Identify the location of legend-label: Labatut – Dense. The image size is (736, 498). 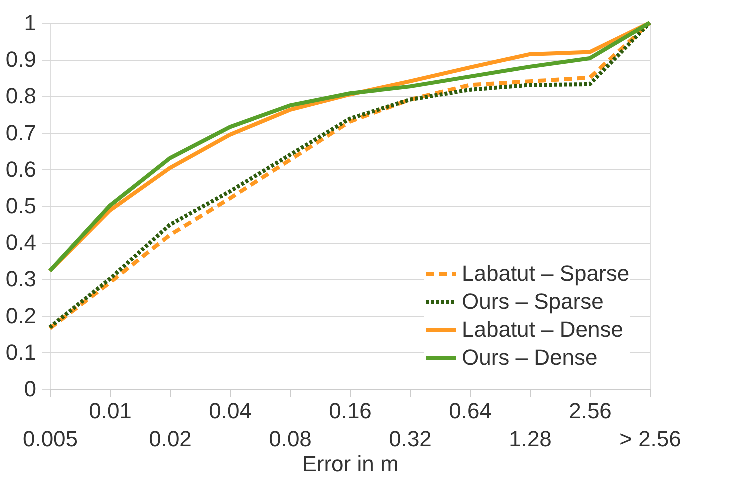
(543, 329).